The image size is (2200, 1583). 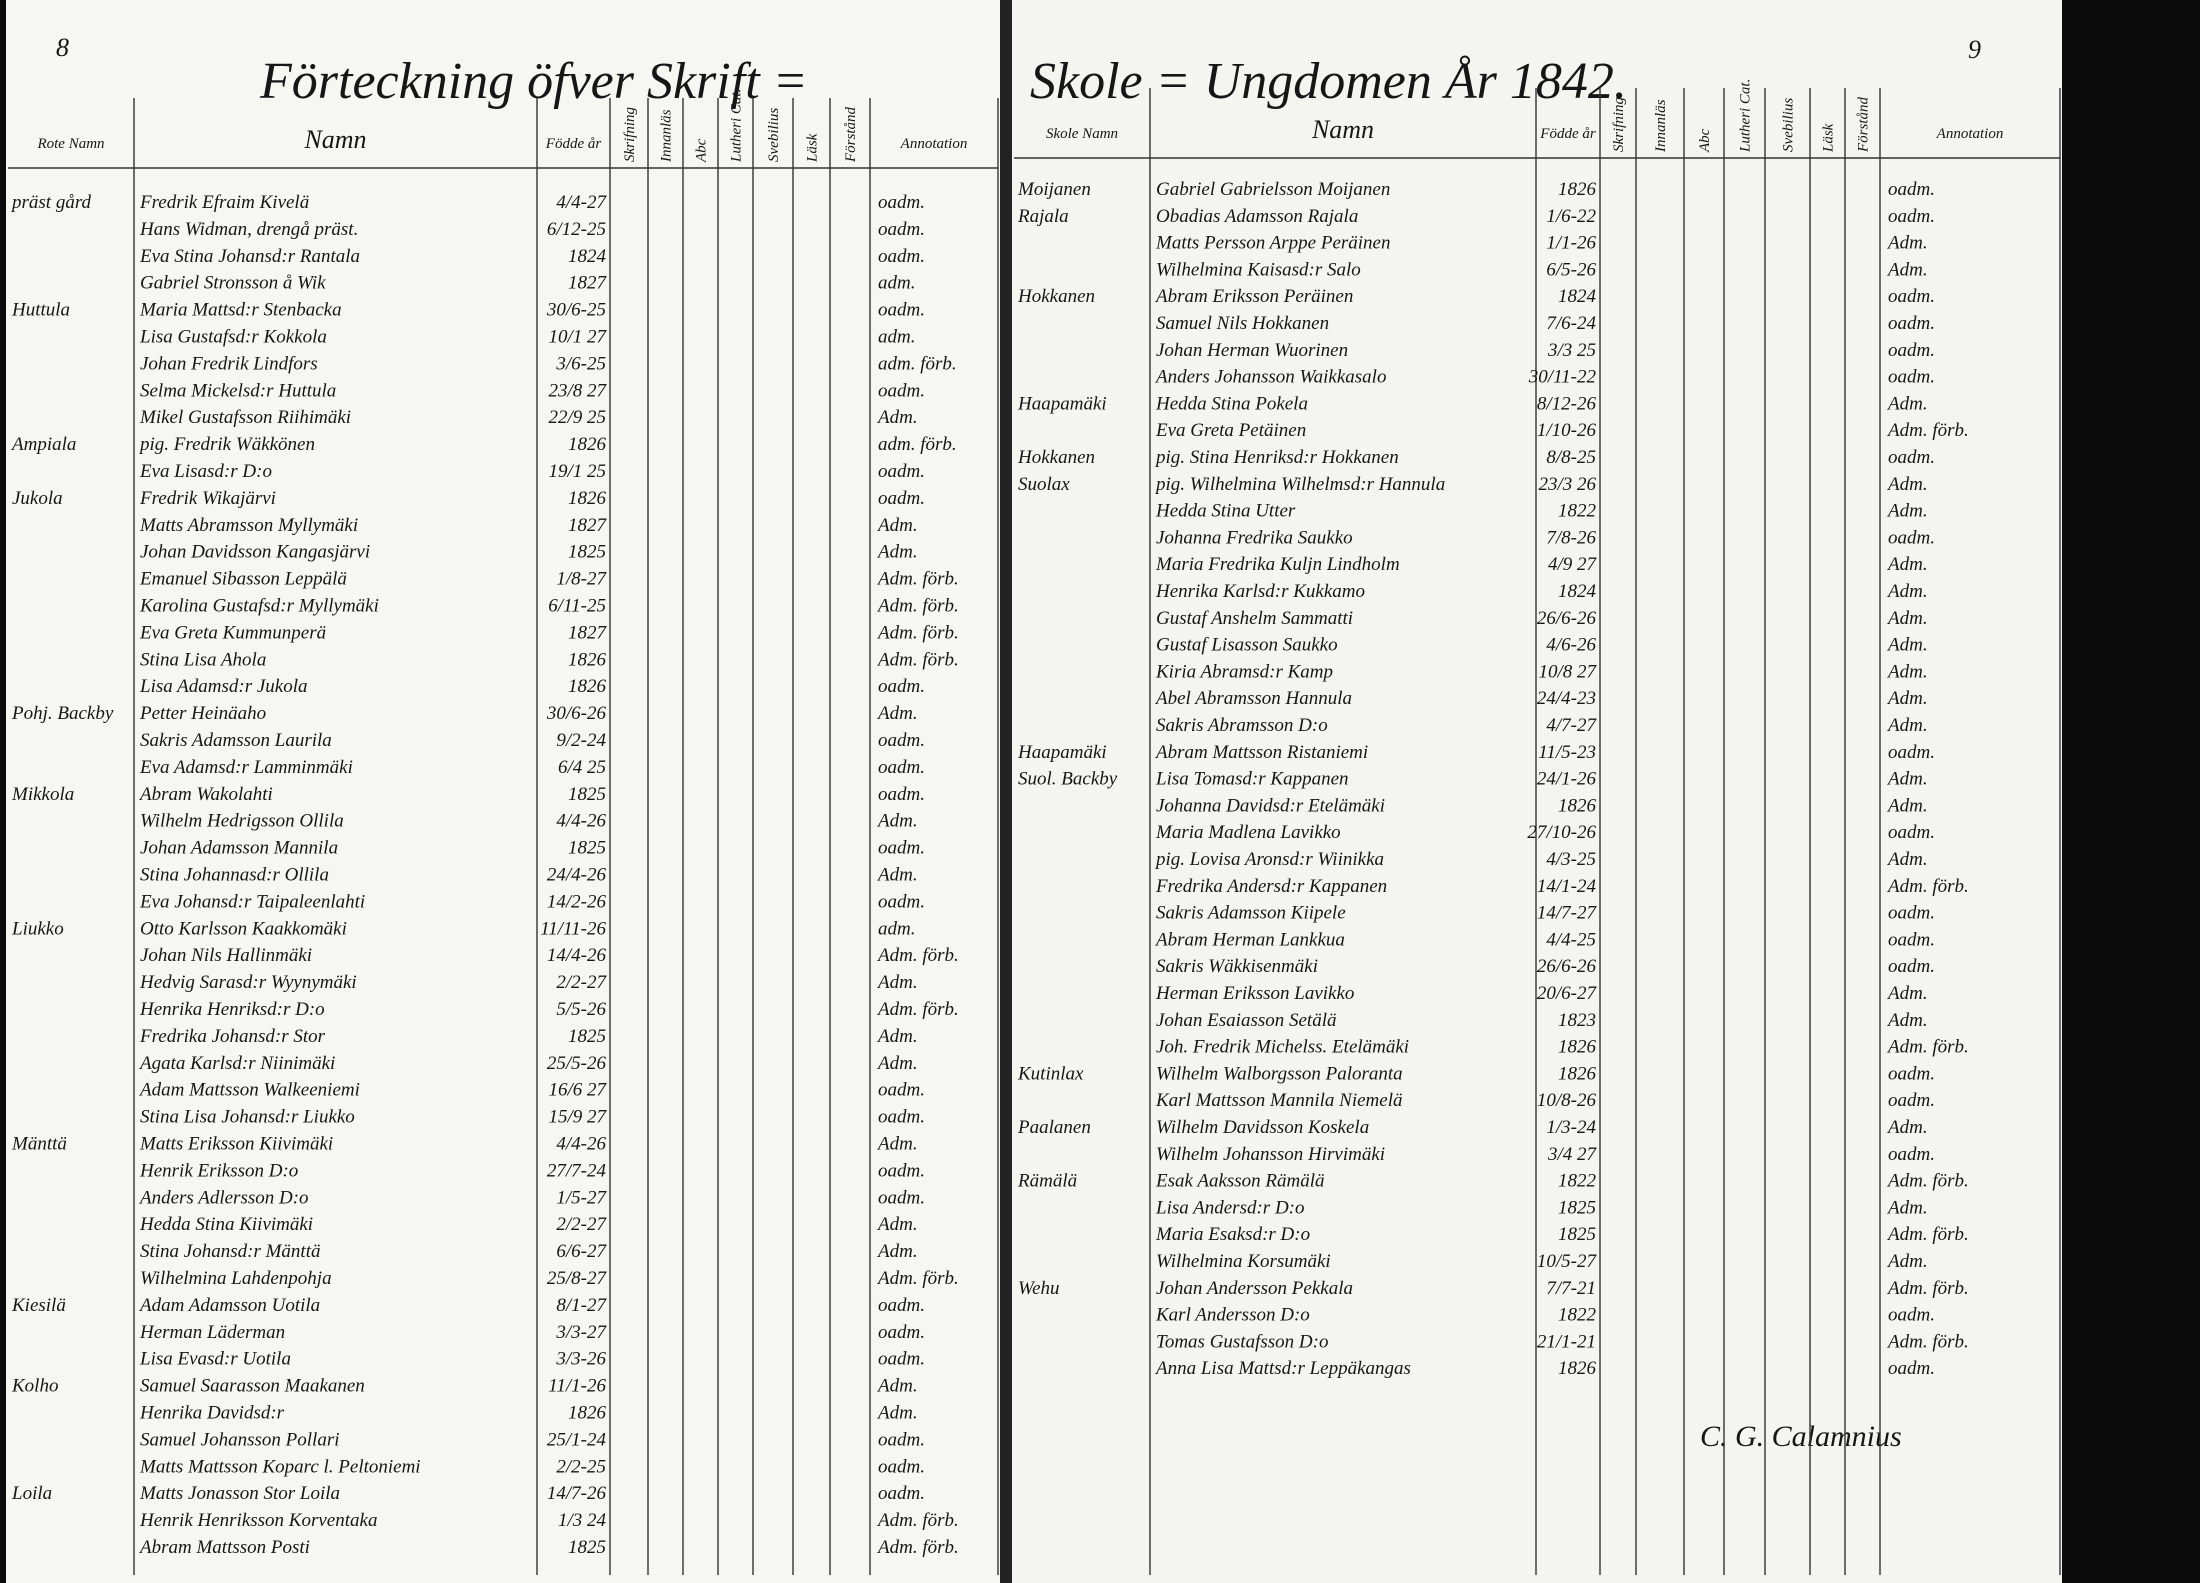 What do you see at coordinates (1829, 138) in the screenshot?
I see `column-header: Läsk` at bounding box center [1829, 138].